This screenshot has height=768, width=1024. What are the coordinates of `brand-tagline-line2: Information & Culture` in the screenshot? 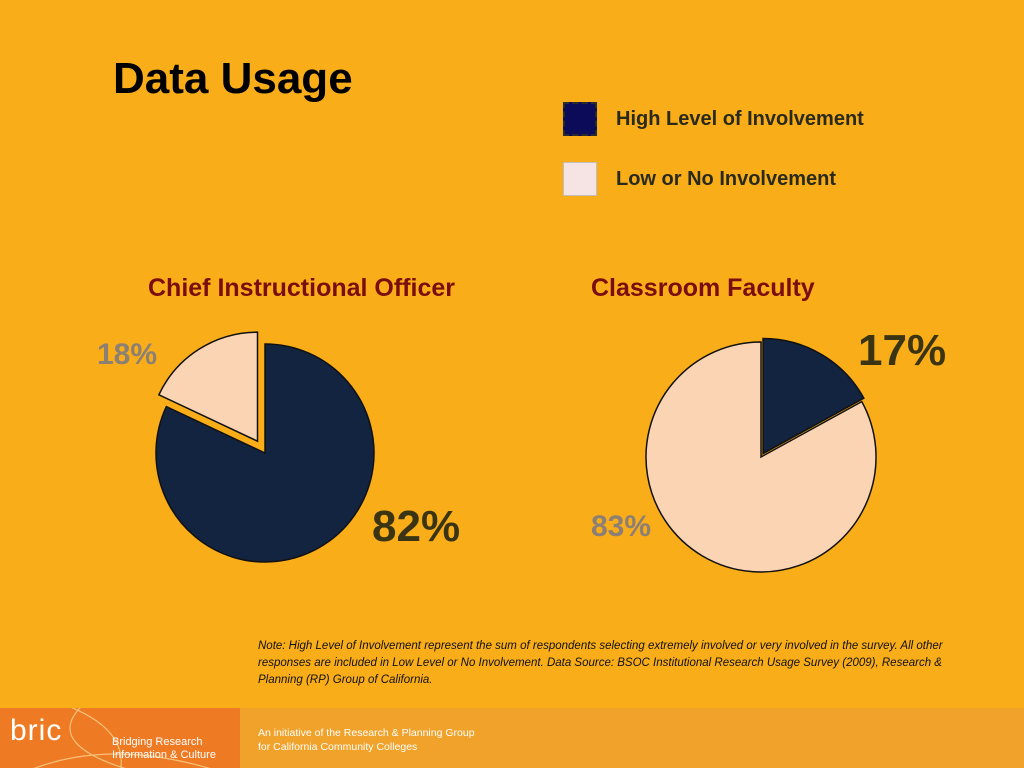 It's located at (164, 755).